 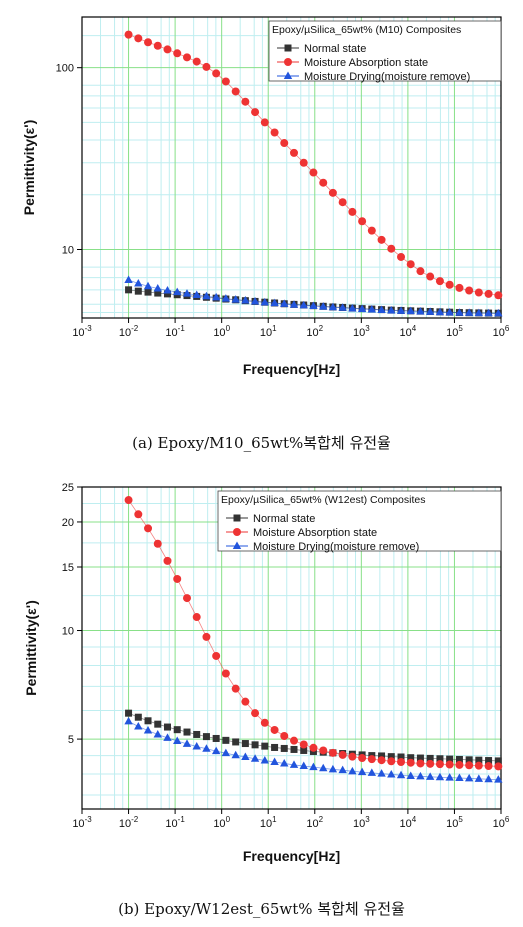 What do you see at coordinates (221, 331) in the screenshot?
I see `chart-a-x-tick-label: 10⁰` at bounding box center [221, 331].